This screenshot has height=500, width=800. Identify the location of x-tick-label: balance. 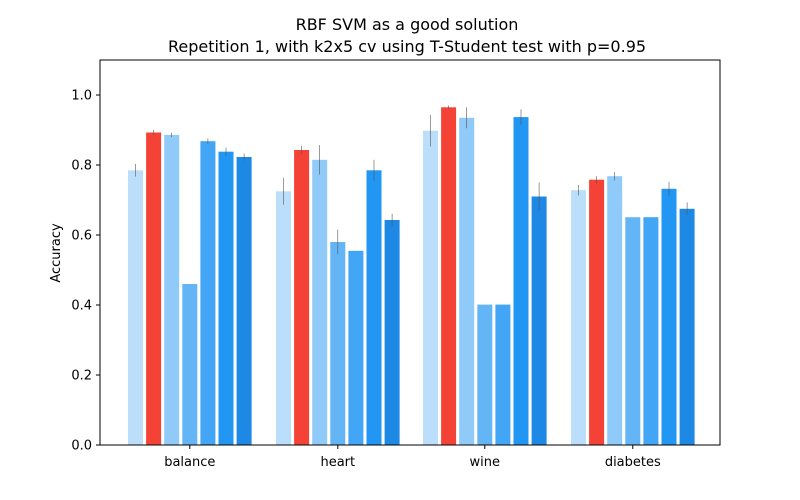
(189, 462).